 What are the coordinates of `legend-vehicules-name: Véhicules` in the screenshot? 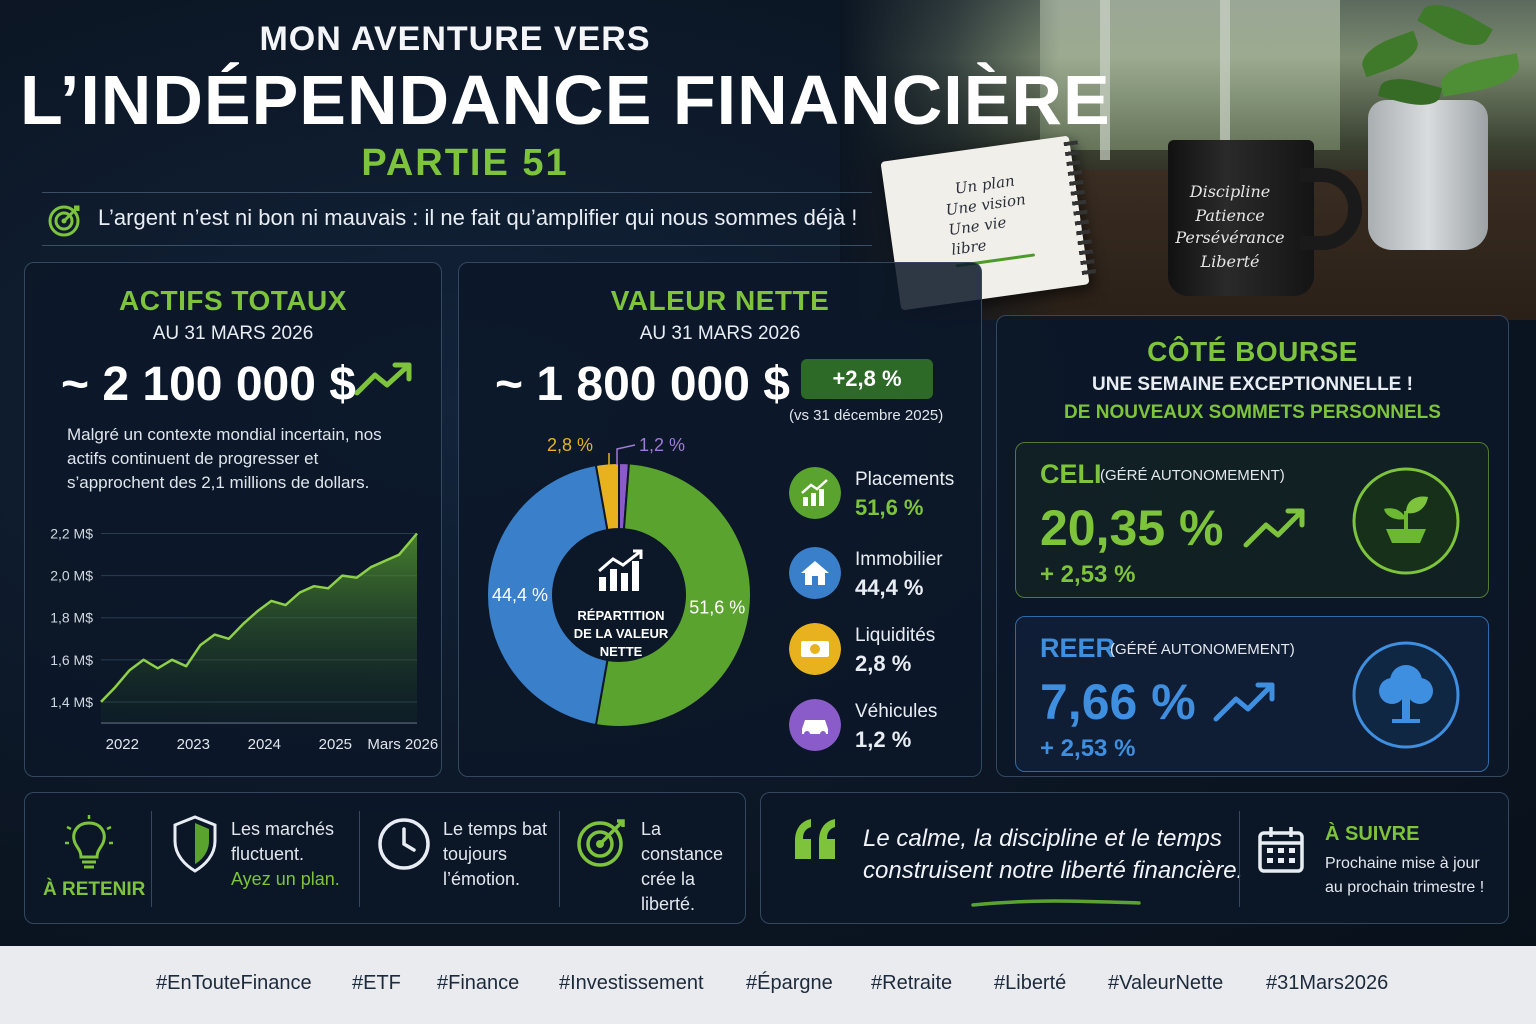 It's located at (896, 711).